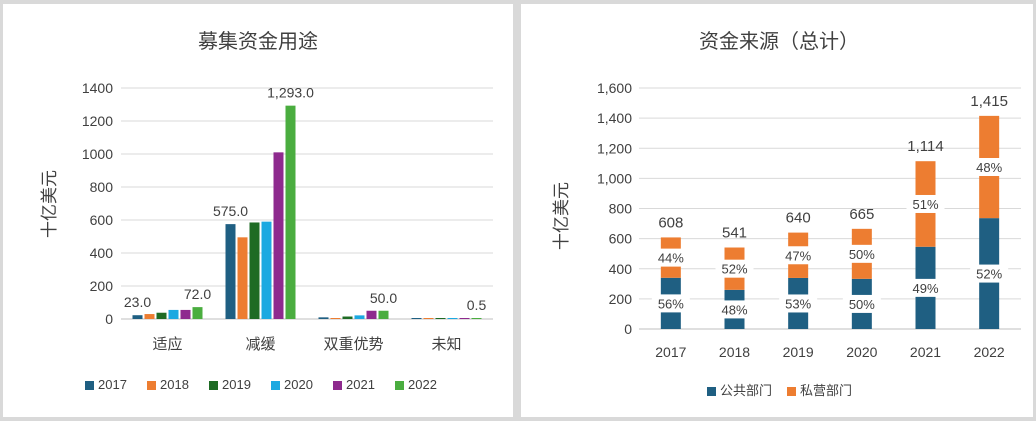  I want to click on y-tick-label: 1,000, so click(614, 178).